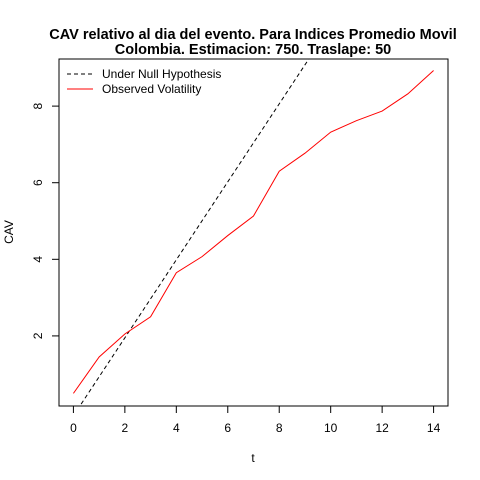  I want to click on chart-title-line2: Colombia. Estimacion: 750. Traslape: 50, so click(253, 50).